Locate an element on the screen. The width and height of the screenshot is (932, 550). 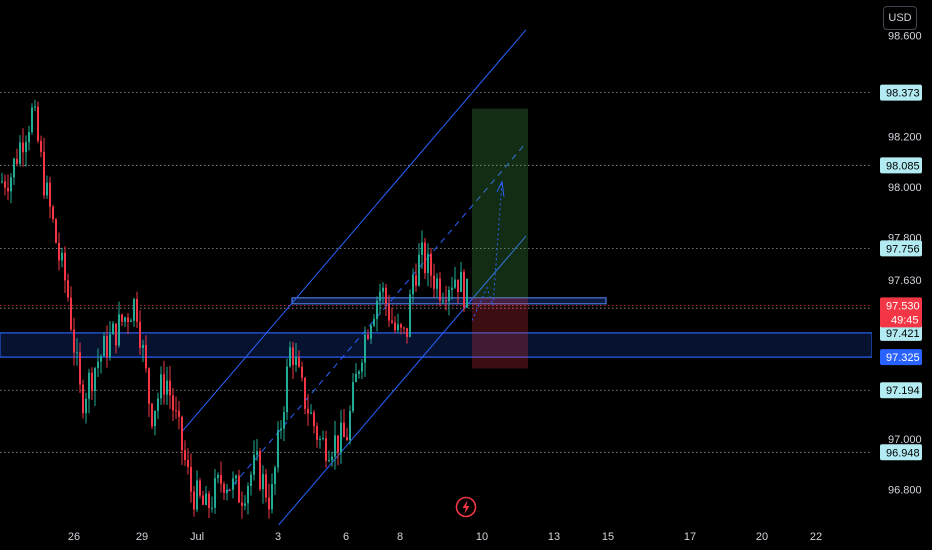
price-tick-label: 97.000 is located at coordinates (905, 440).